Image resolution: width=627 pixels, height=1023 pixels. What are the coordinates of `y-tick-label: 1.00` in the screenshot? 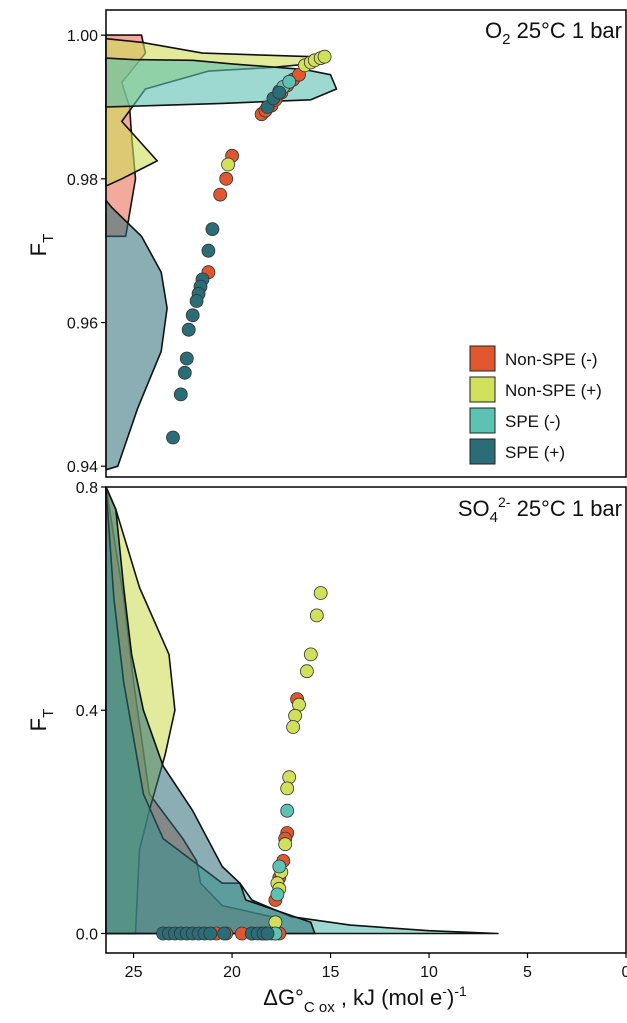 It's located at (82, 36).